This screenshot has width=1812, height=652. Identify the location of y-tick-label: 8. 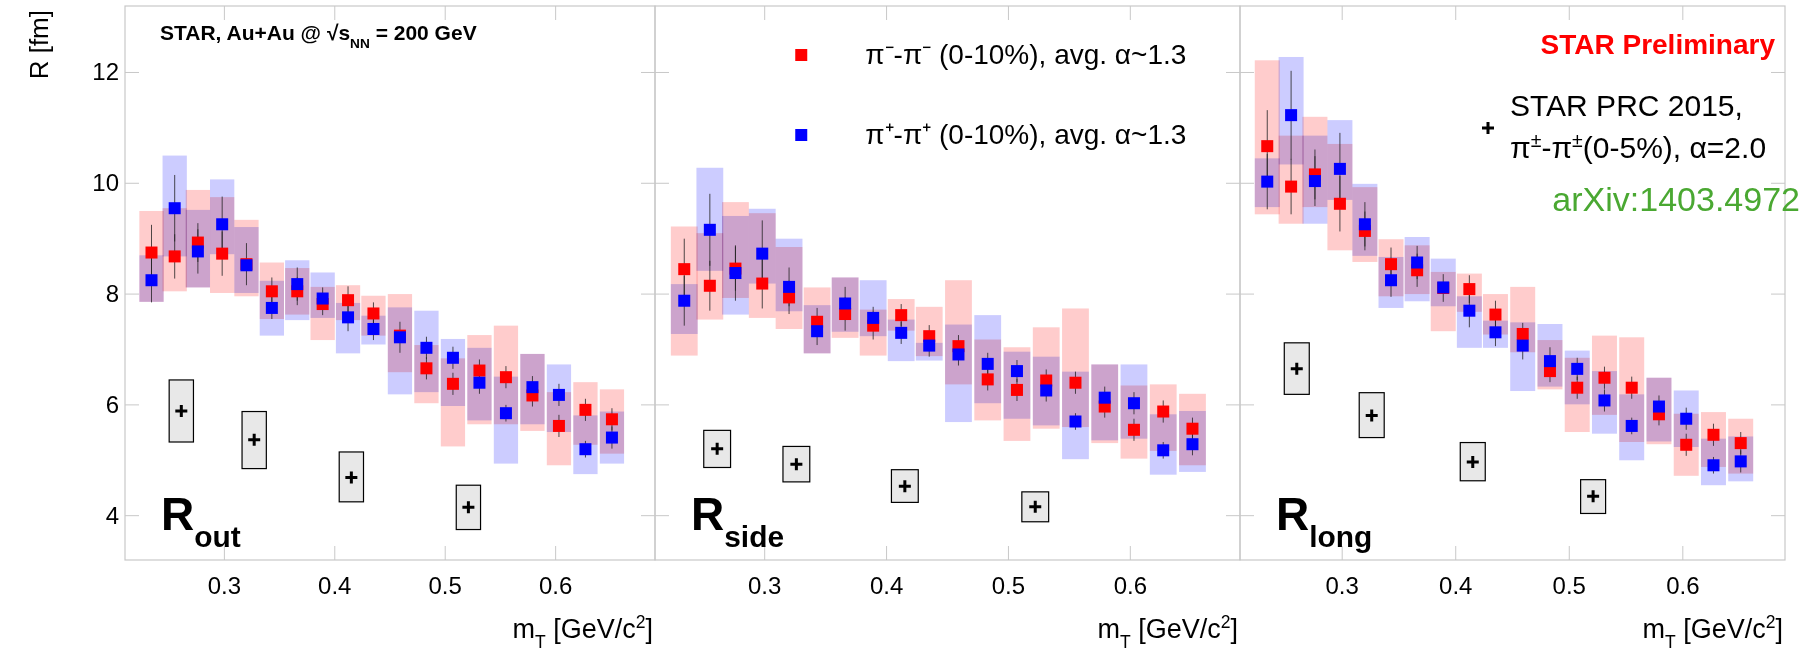
(112, 294).